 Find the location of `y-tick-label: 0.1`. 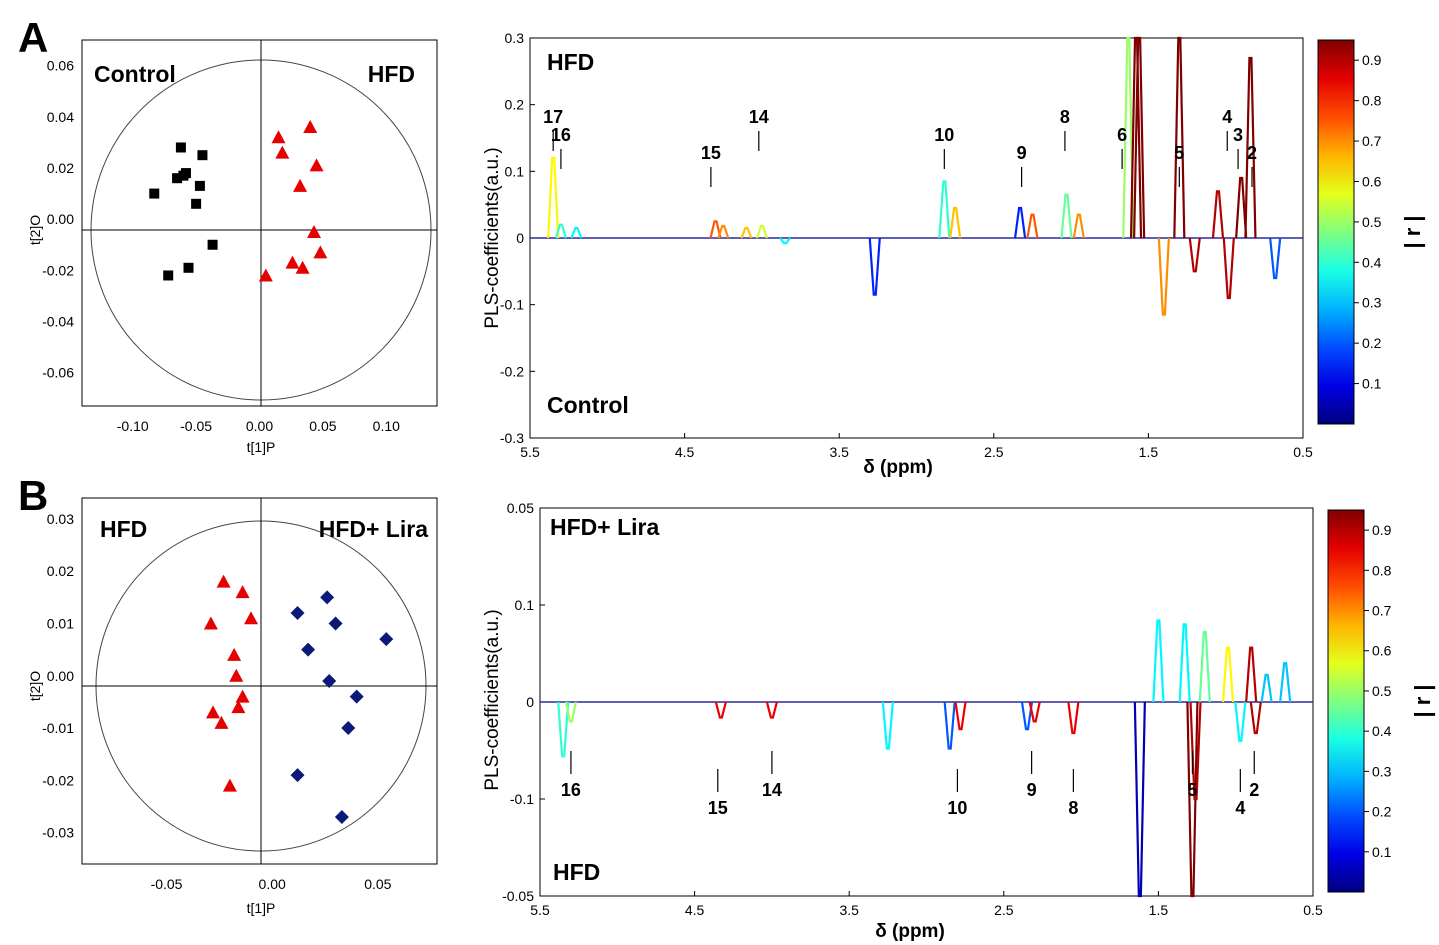

y-tick-label: 0.1 is located at coordinates (515, 171).